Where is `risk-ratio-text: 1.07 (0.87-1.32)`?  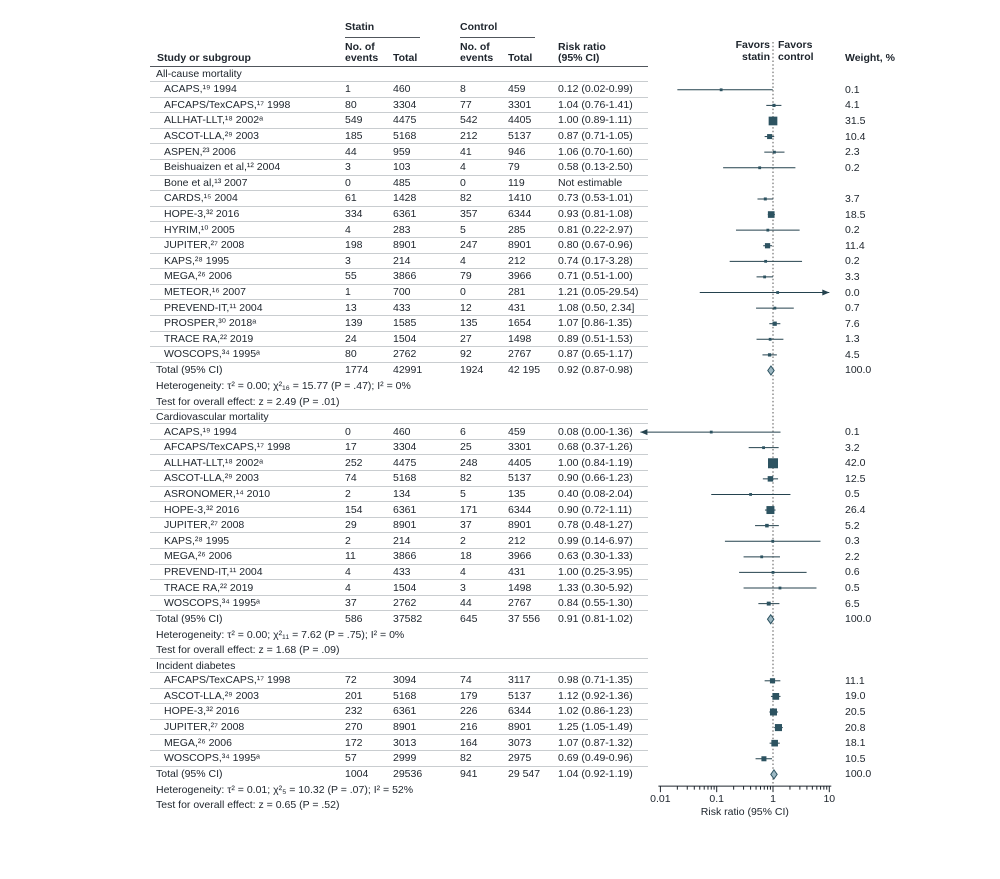
risk-ratio-text: 1.07 (0.87-1.32) is located at coordinates (595, 742).